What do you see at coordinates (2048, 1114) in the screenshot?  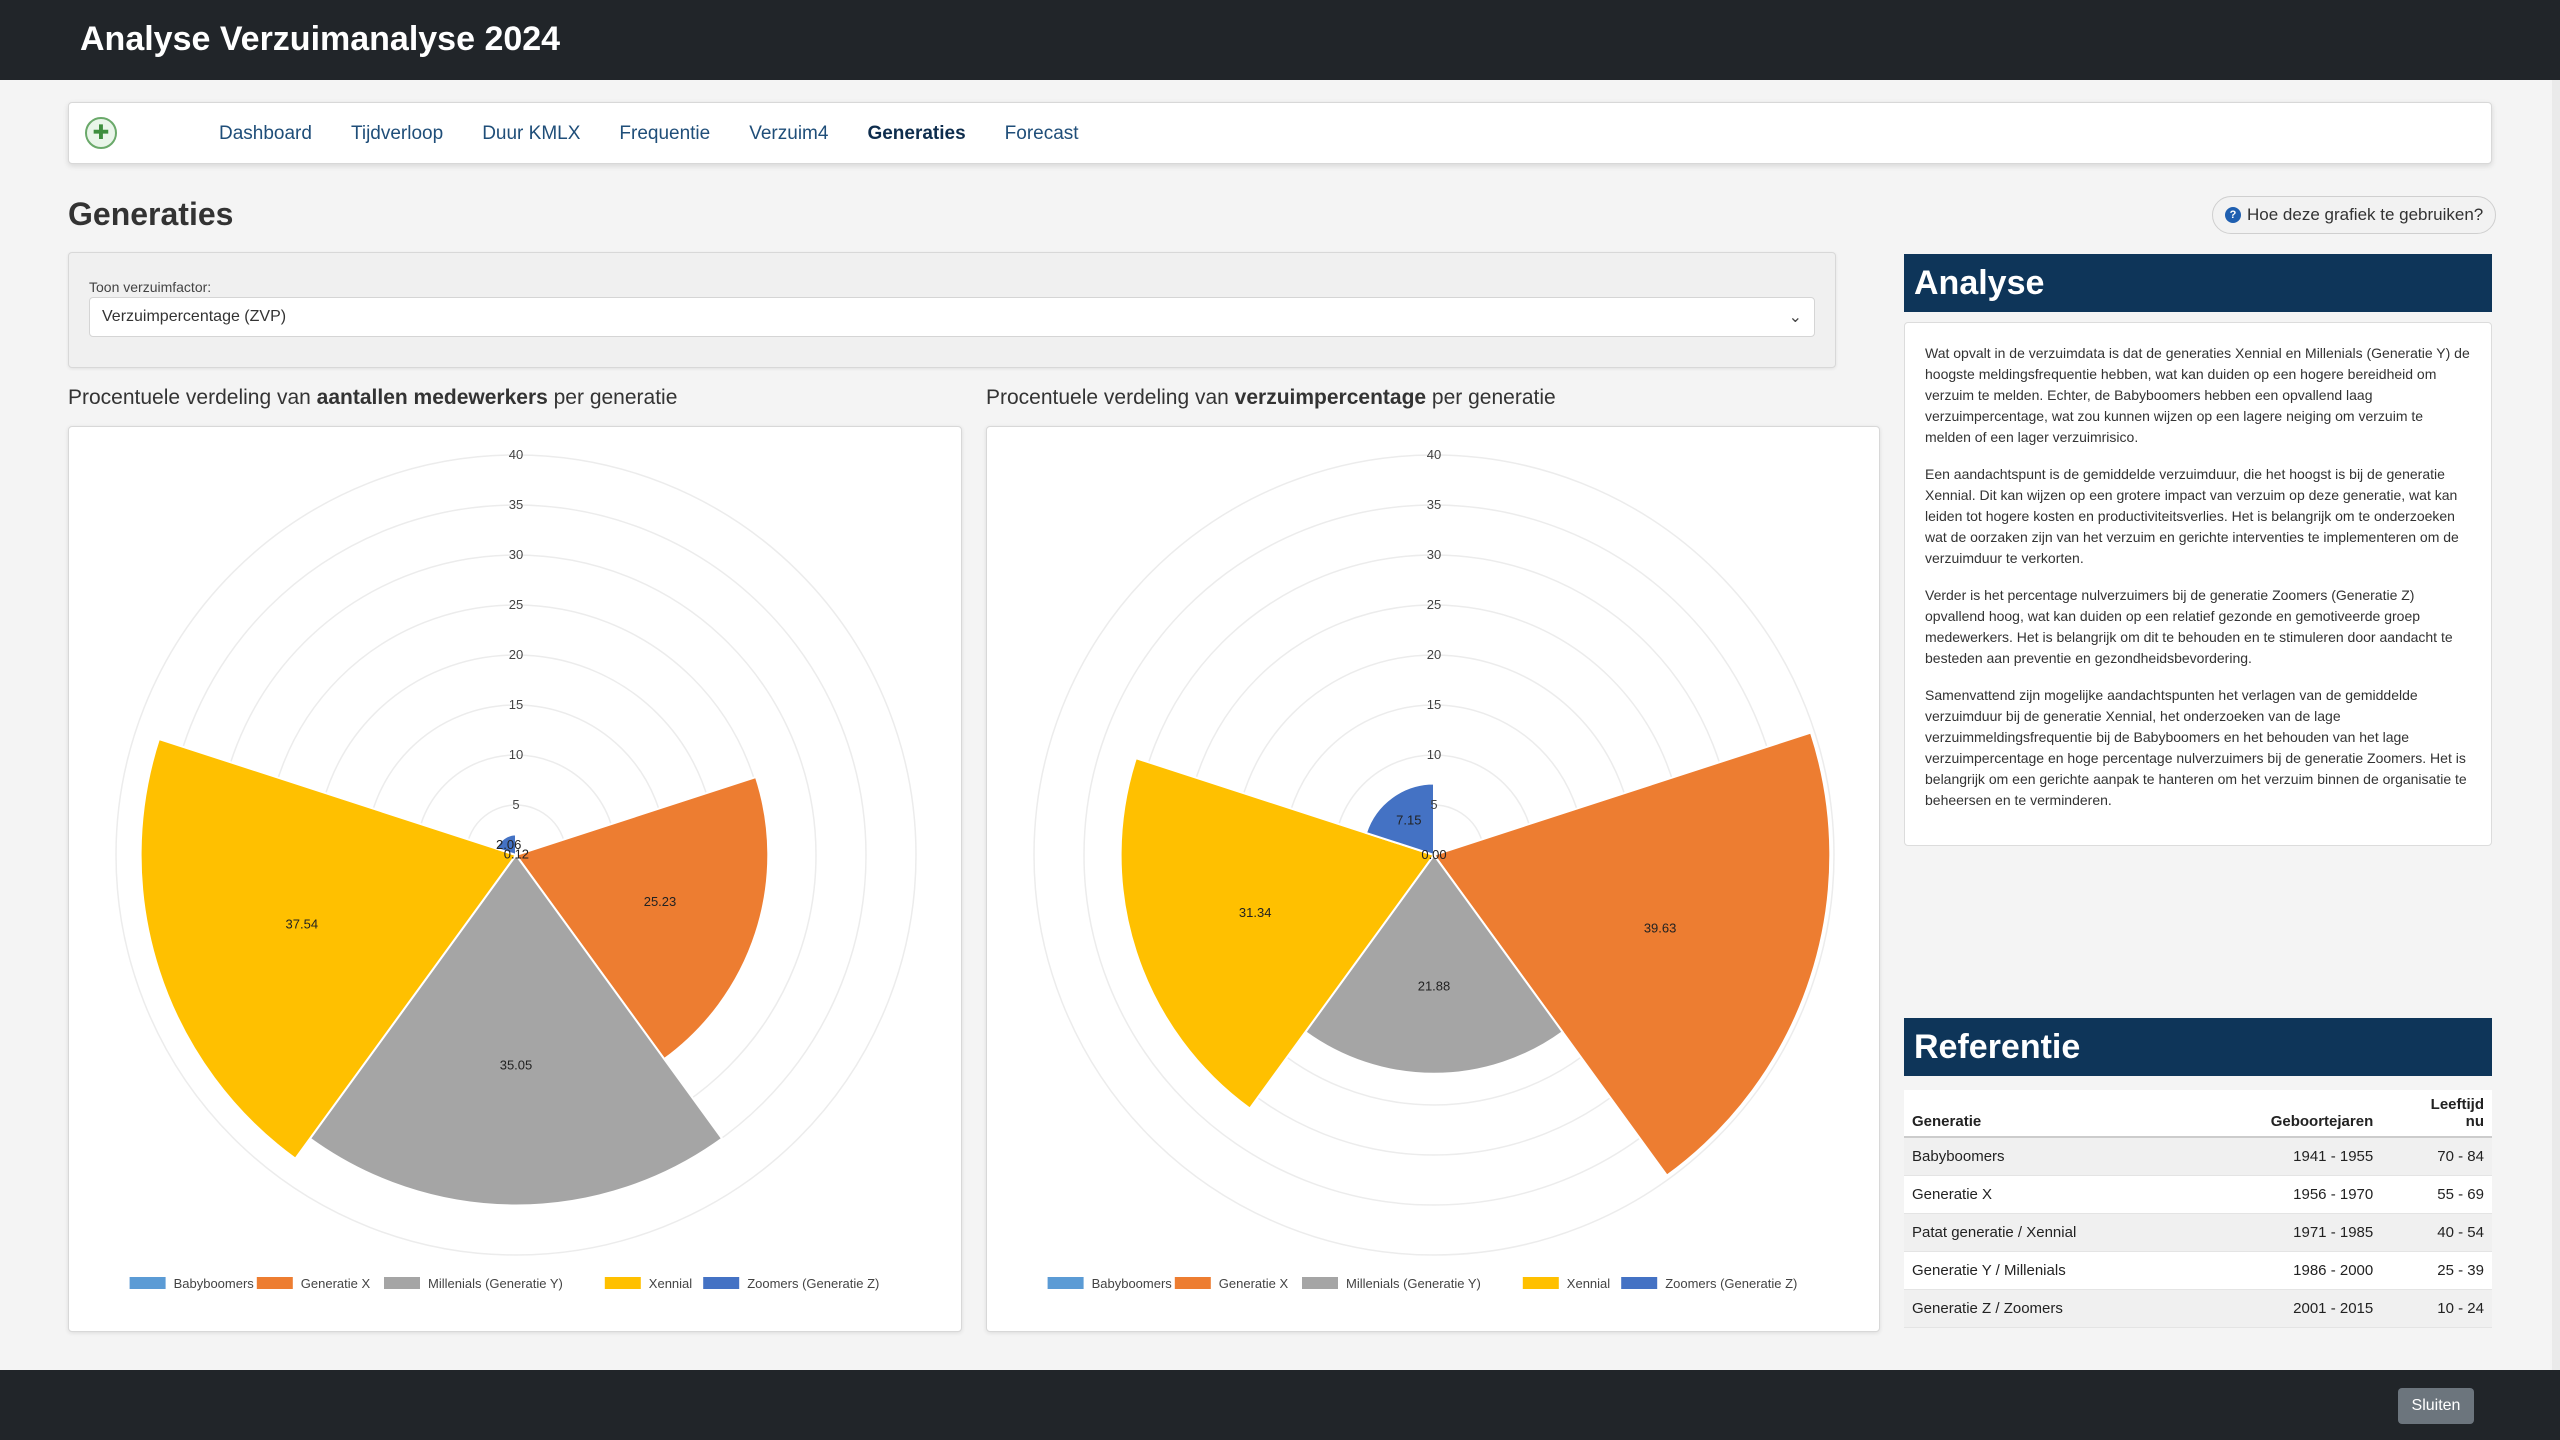 I see `column-header-generatie: Generatie` at bounding box center [2048, 1114].